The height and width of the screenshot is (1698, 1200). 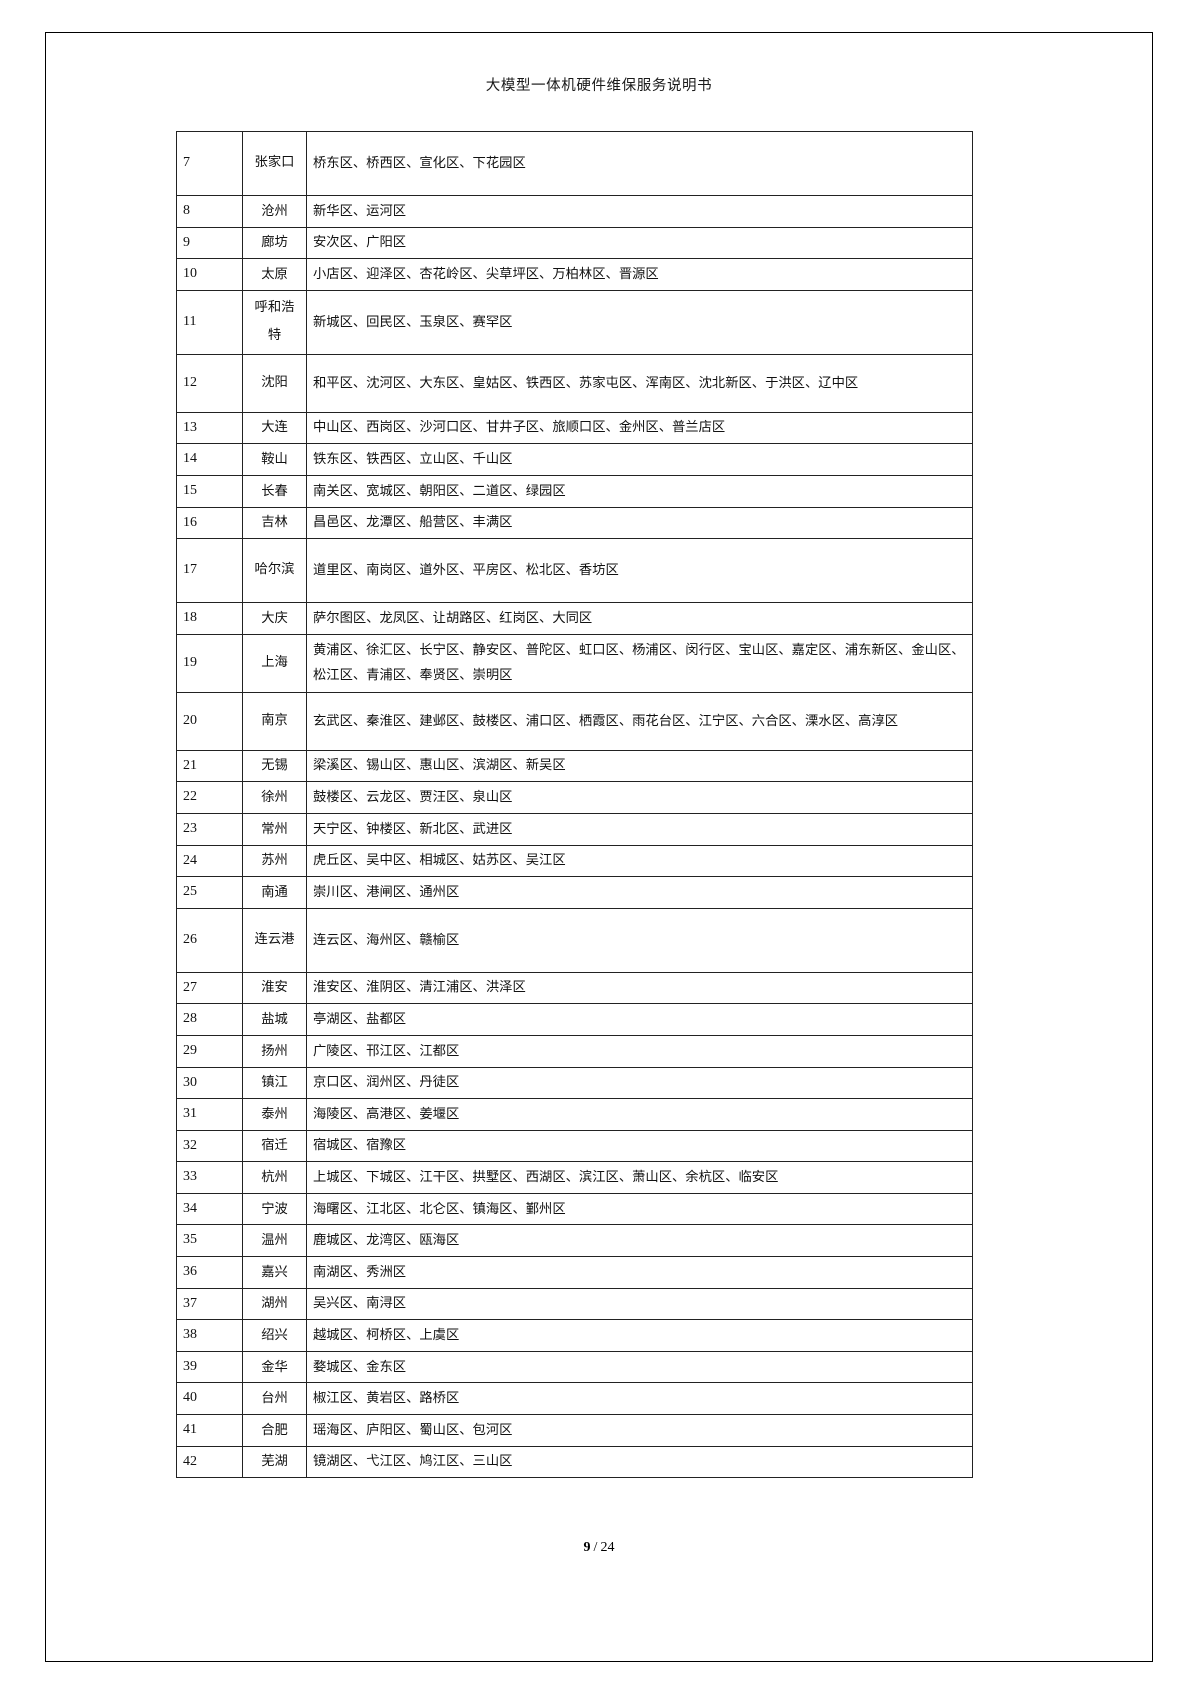 I want to click on district-list-cell: 瑶海区、庐阳区、蜀山区、包河区, so click(x=639, y=1430).